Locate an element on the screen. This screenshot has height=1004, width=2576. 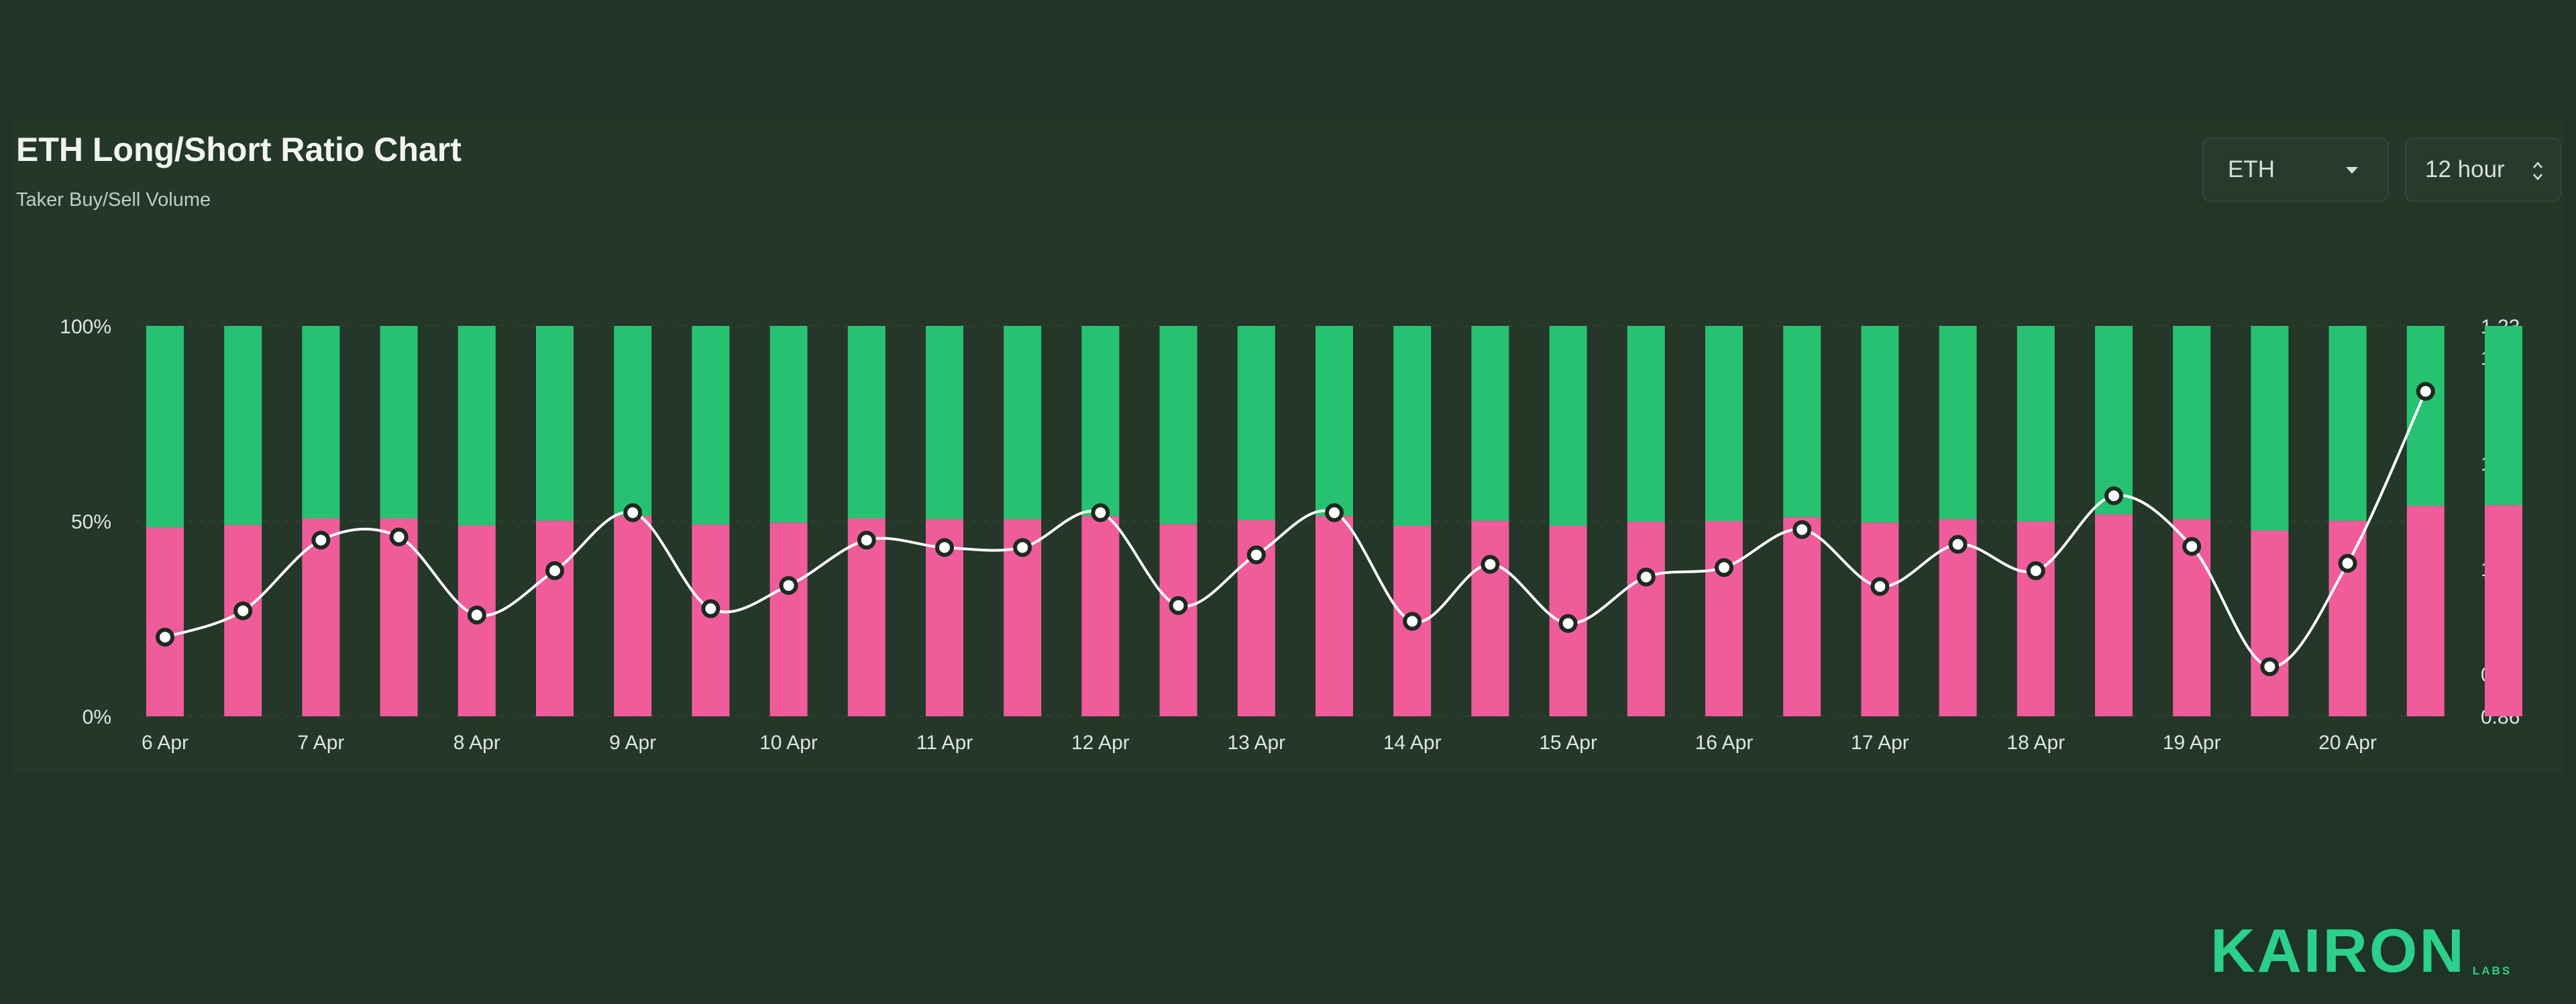
y-left-tick-label: 0% is located at coordinates (97, 717).